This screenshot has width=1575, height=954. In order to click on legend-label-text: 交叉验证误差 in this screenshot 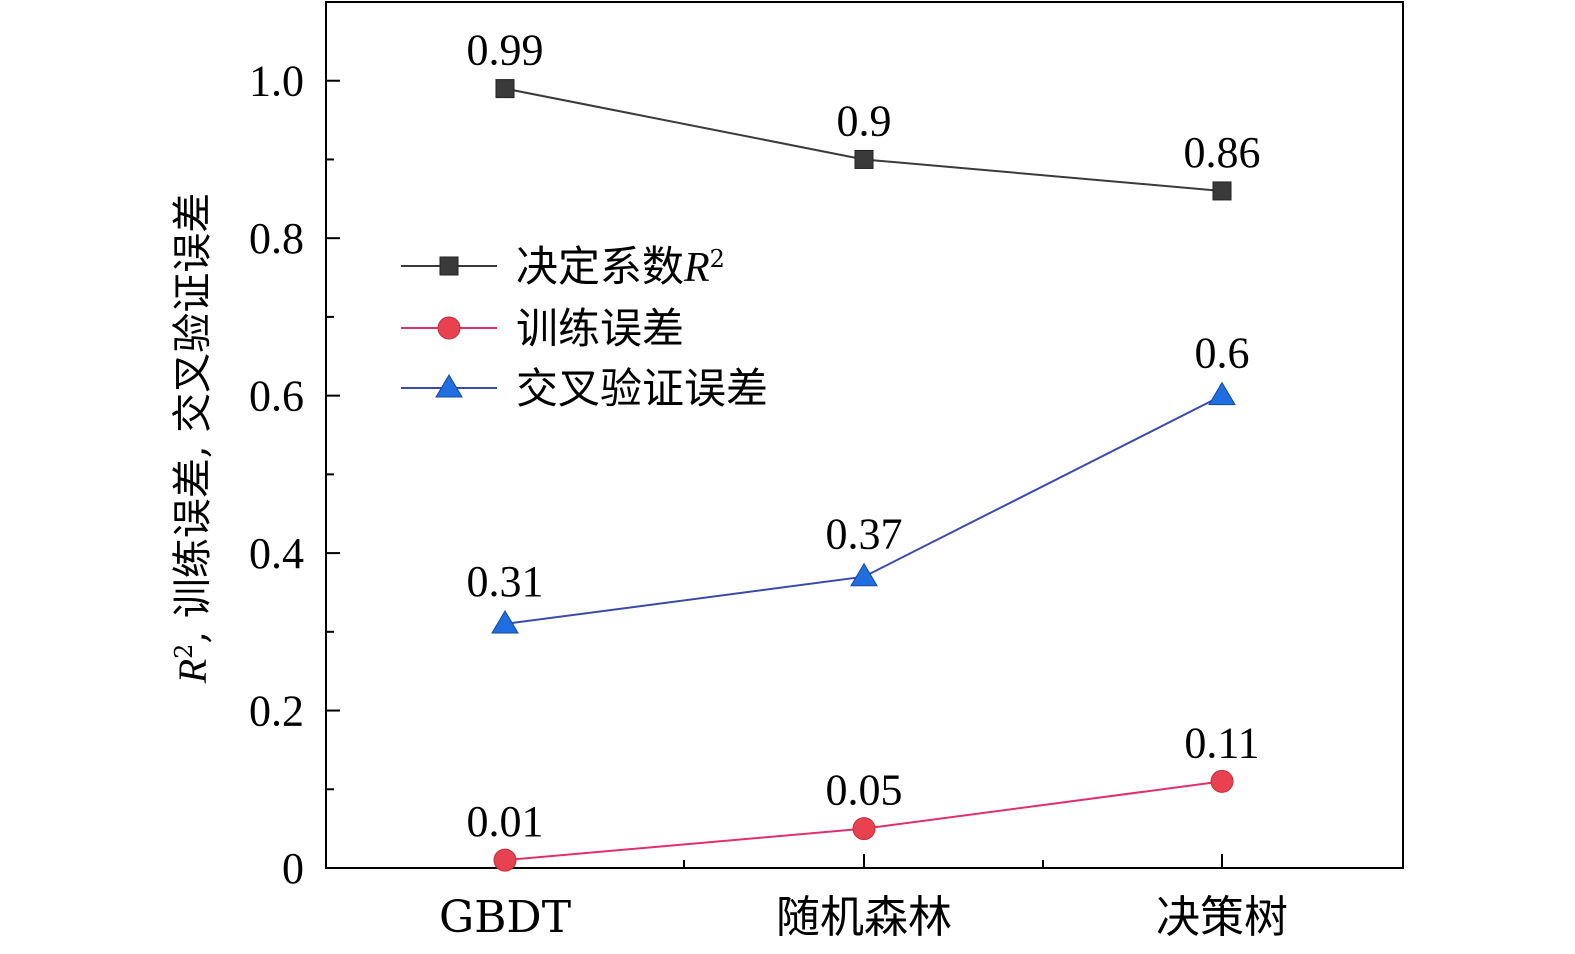, I will do `click(642, 388)`.